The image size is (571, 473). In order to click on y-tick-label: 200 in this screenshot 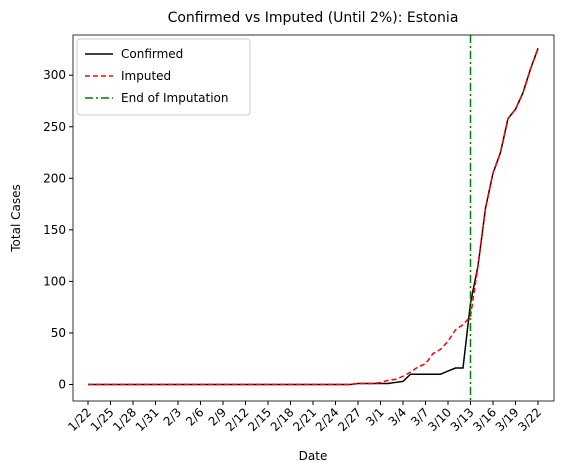, I will do `click(54, 178)`.